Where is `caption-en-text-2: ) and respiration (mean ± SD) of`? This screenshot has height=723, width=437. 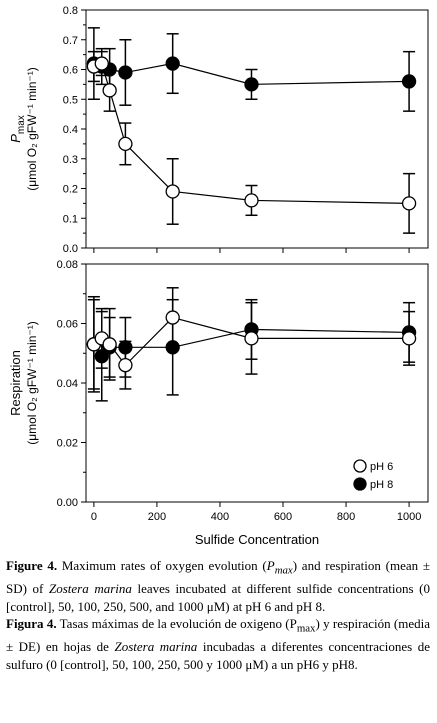 caption-en-text-2: ) and respiration (mean ± SD) of is located at coordinates (218, 577).